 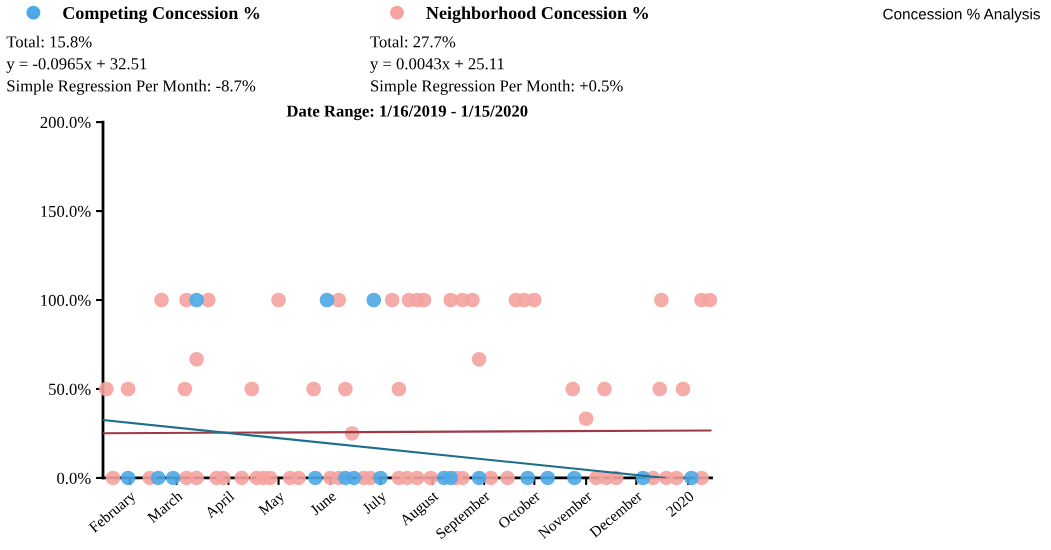 What do you see at coordinates (131, 87) in the screenshot?
I see `text: Simple Regression Per Month: -8.7%` at bounding box center [131, 87].